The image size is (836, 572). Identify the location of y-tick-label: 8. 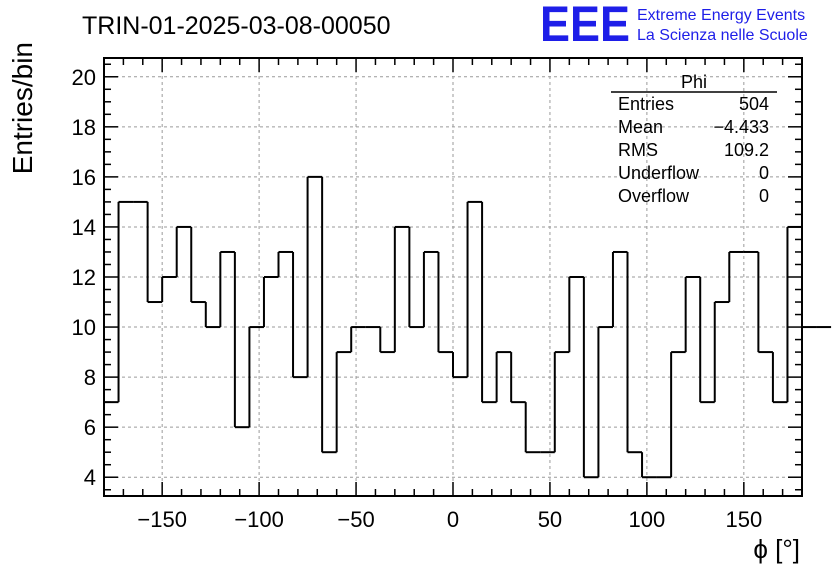
(90, 377).